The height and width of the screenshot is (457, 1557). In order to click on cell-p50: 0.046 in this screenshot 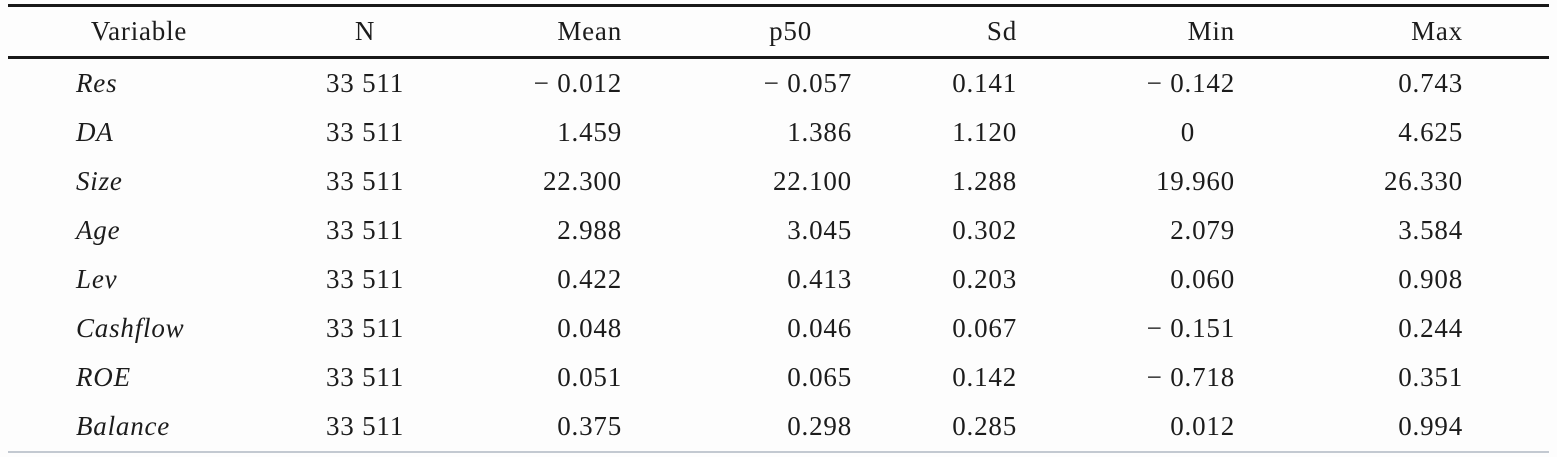, I will do `click(819, 328)`.